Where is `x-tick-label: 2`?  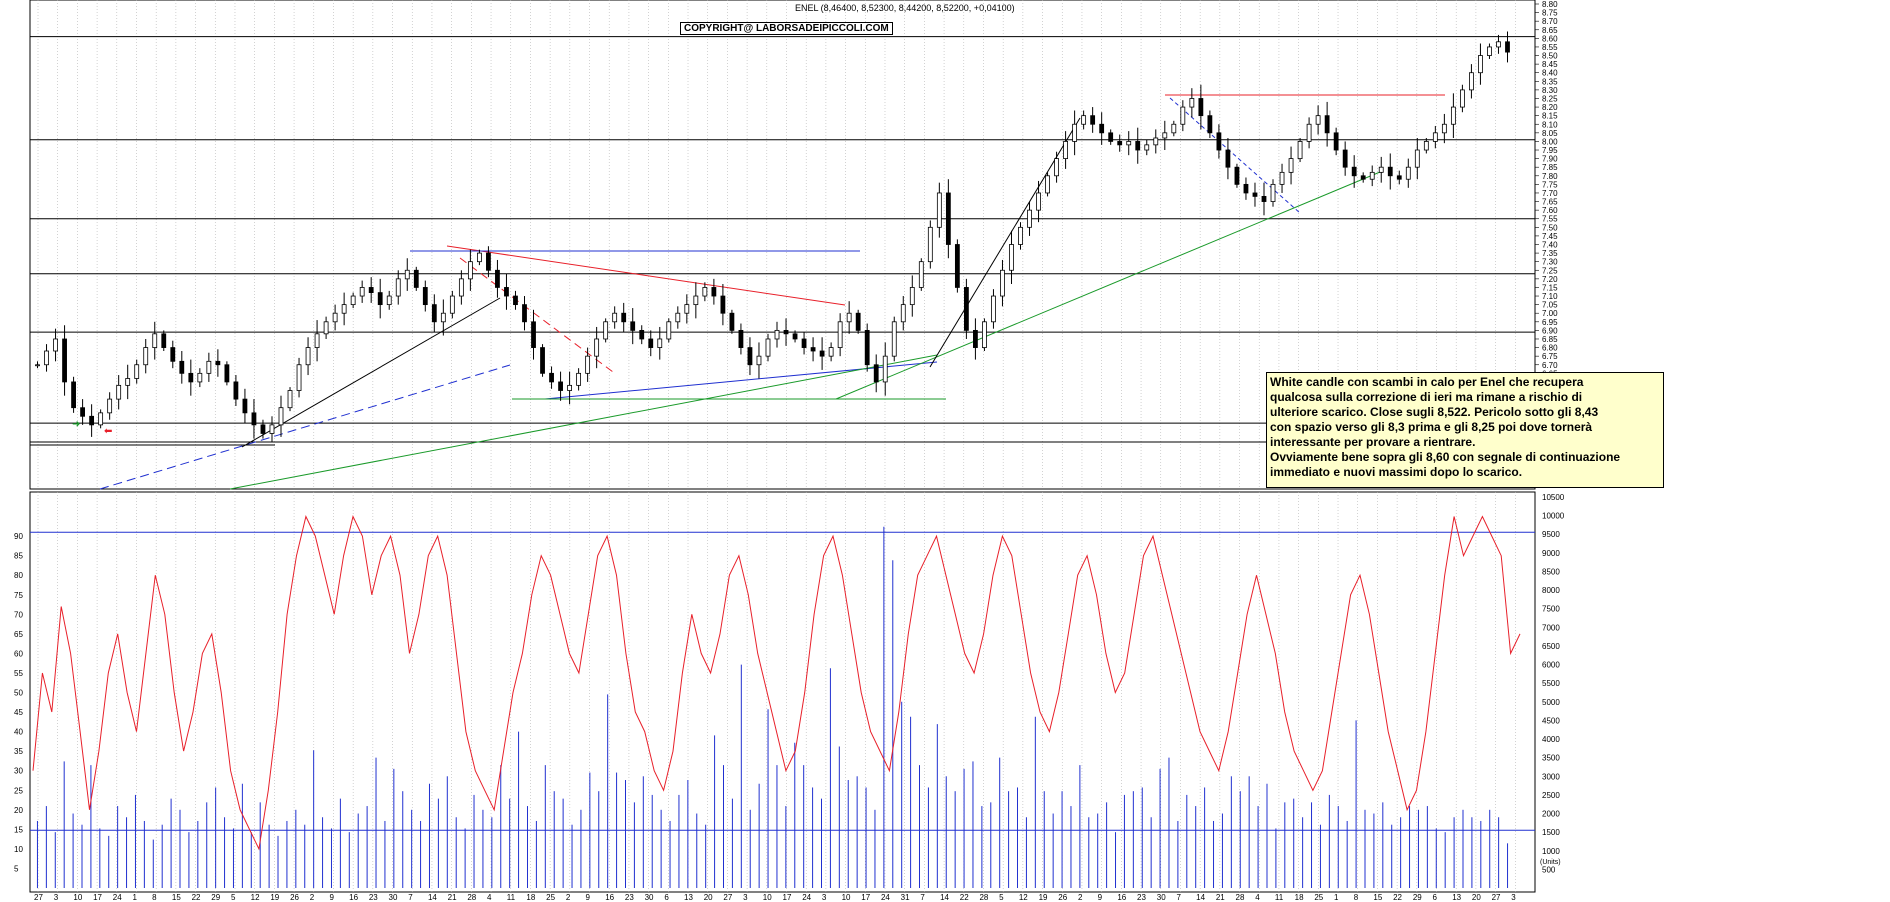 x-tick-label: 2 is located at coordinates (1080, 897).